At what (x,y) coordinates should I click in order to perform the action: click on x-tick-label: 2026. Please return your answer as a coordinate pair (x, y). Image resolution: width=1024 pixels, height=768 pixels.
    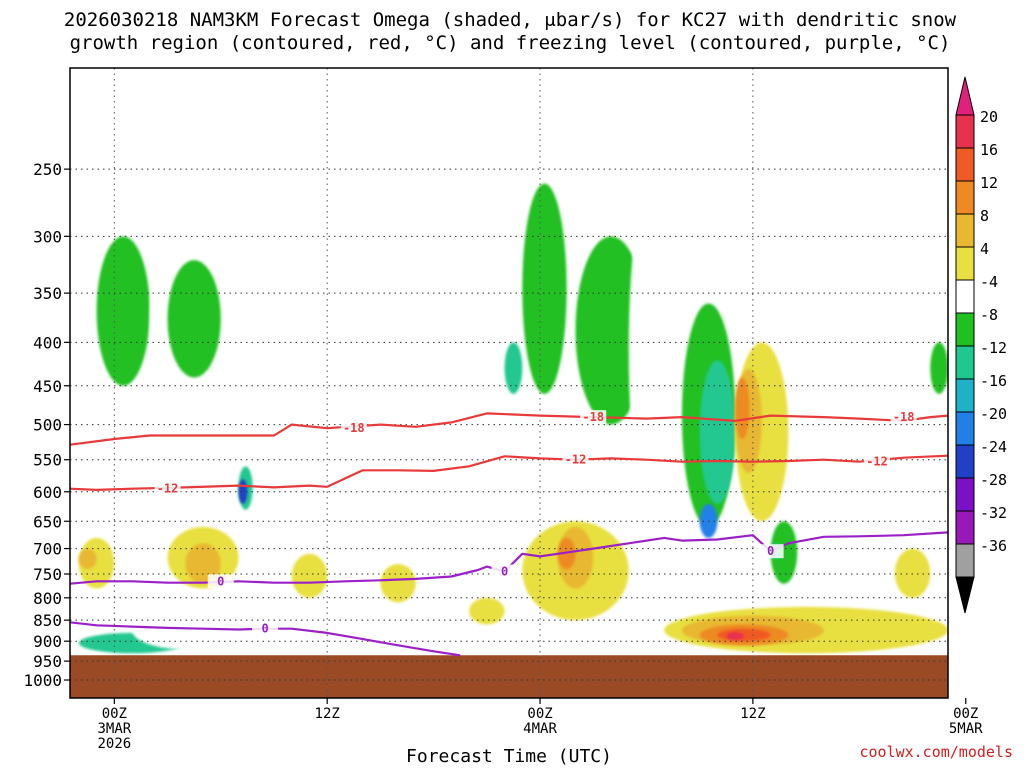
    Looking at the image, I should click on (114, 744).